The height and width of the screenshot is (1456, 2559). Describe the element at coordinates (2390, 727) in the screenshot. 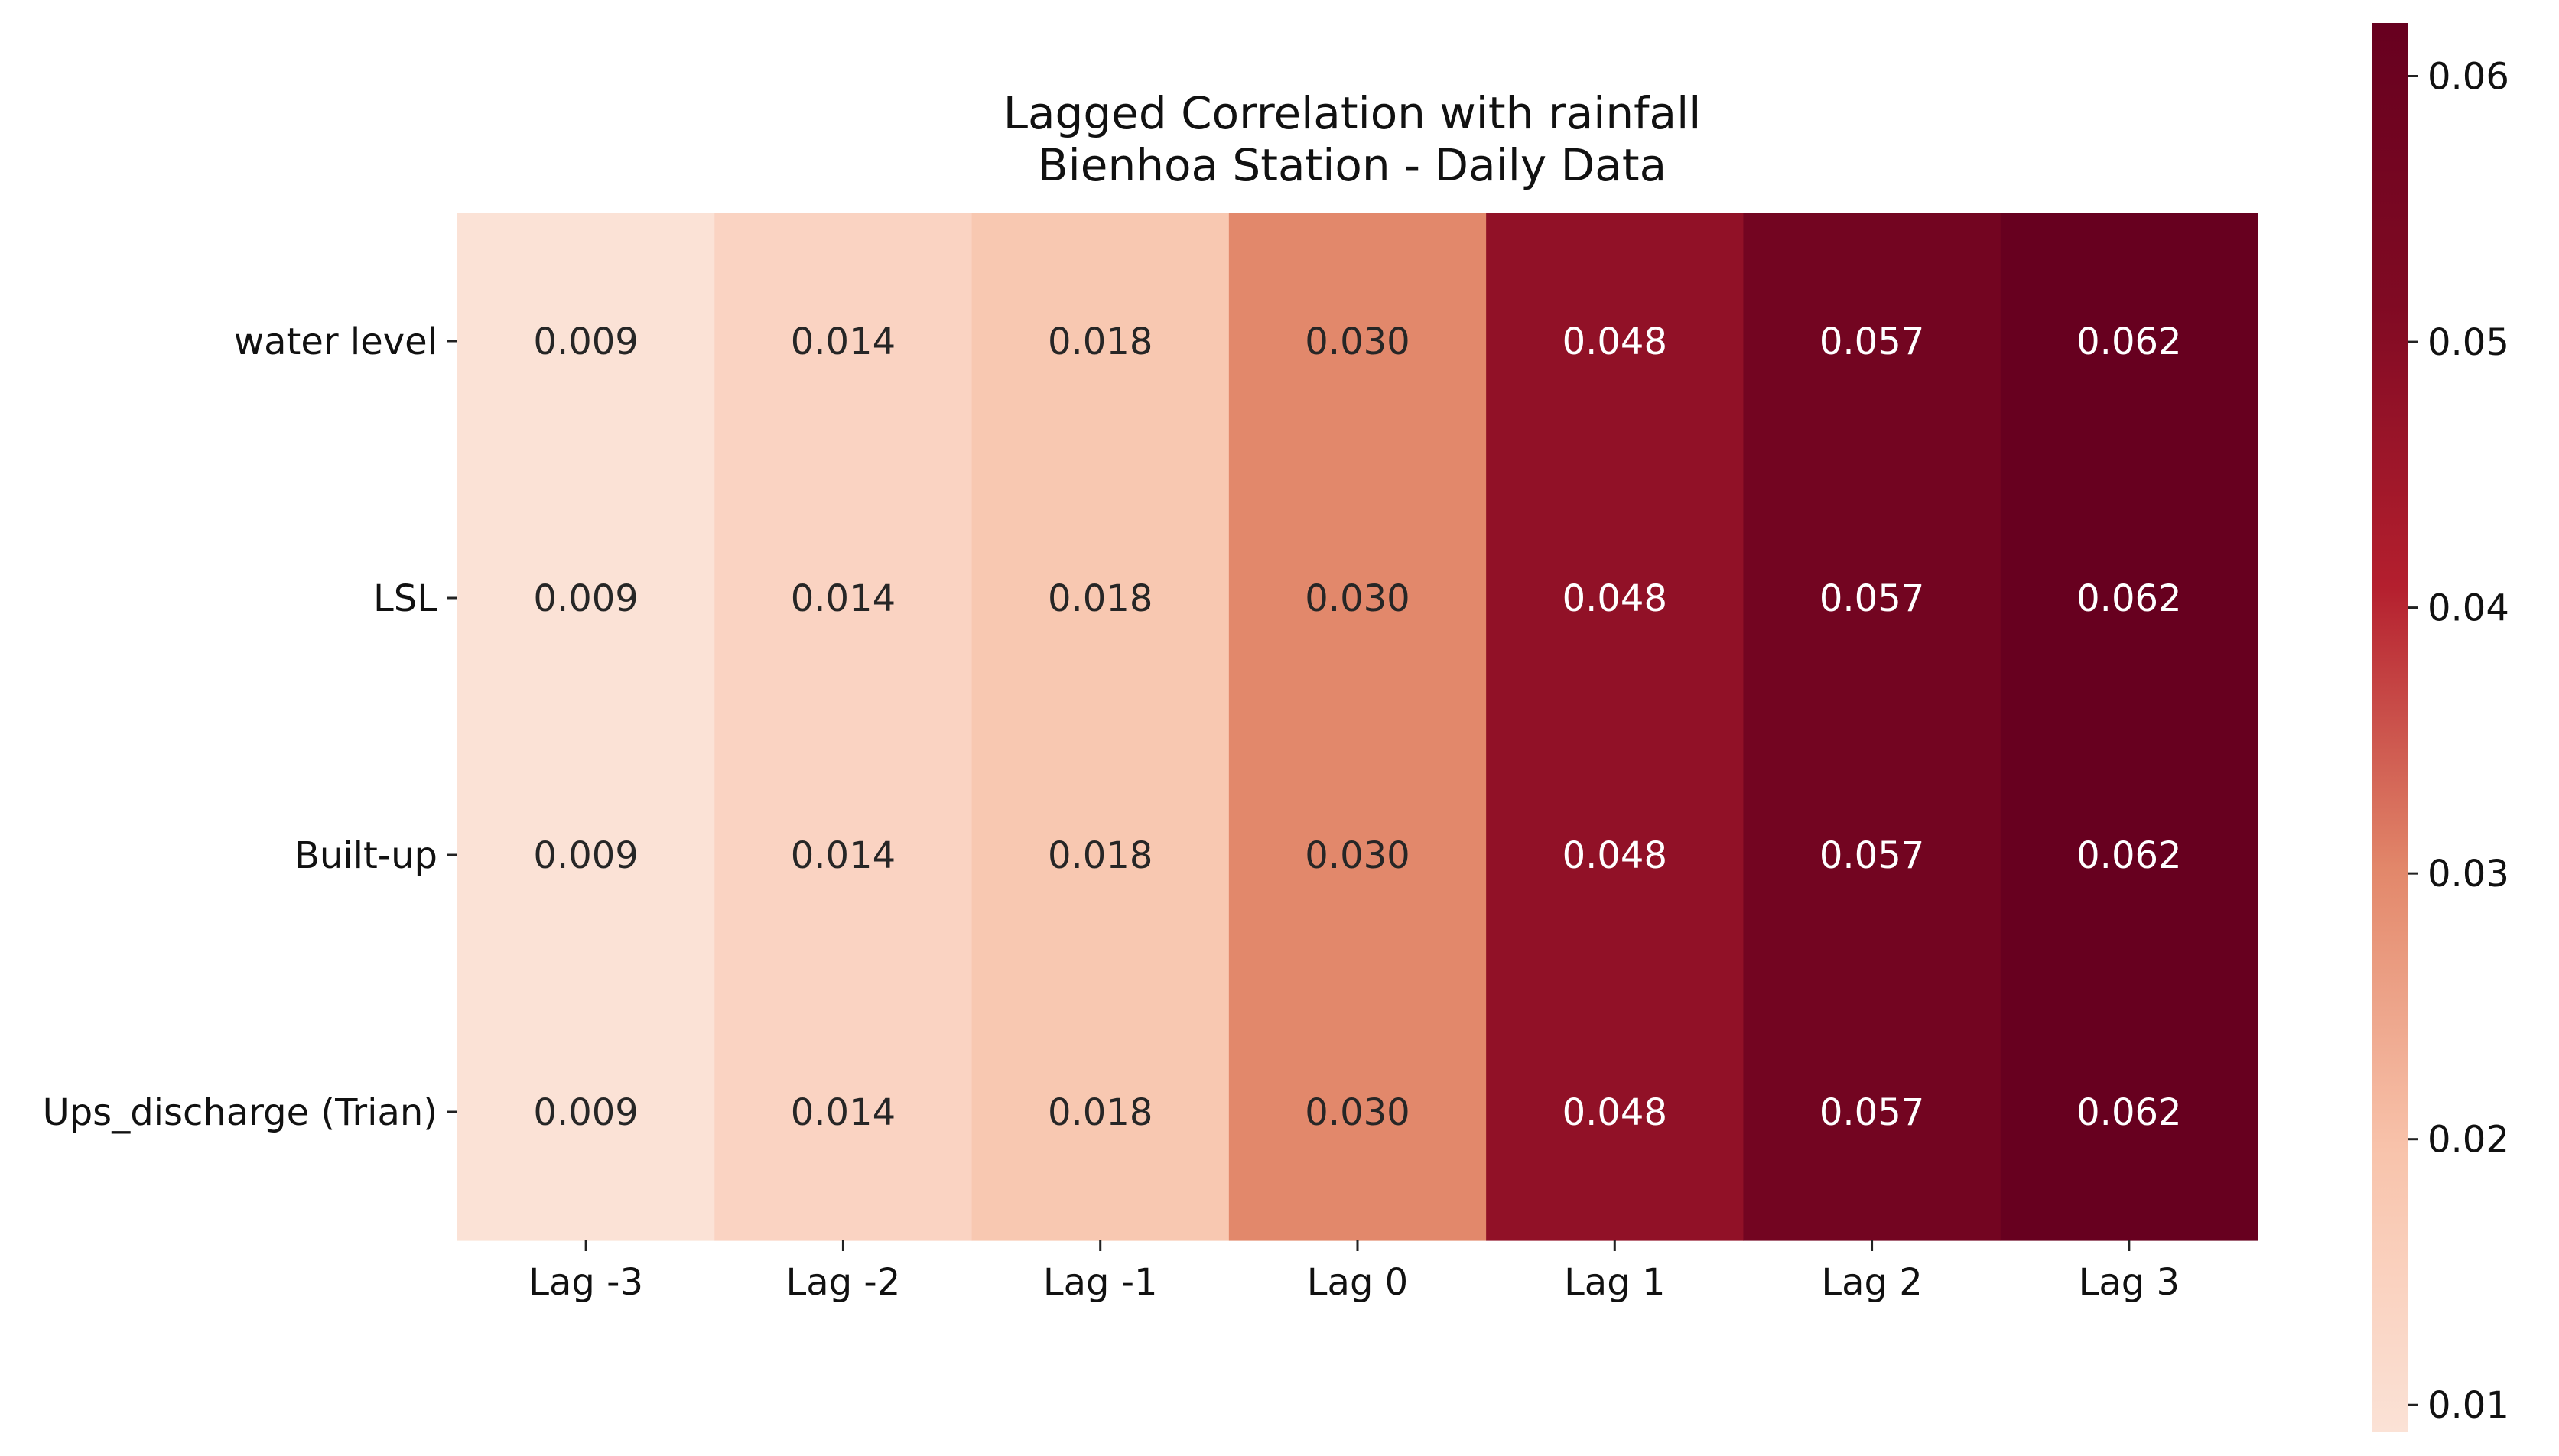

I see `colorbar-gradient` at that location.